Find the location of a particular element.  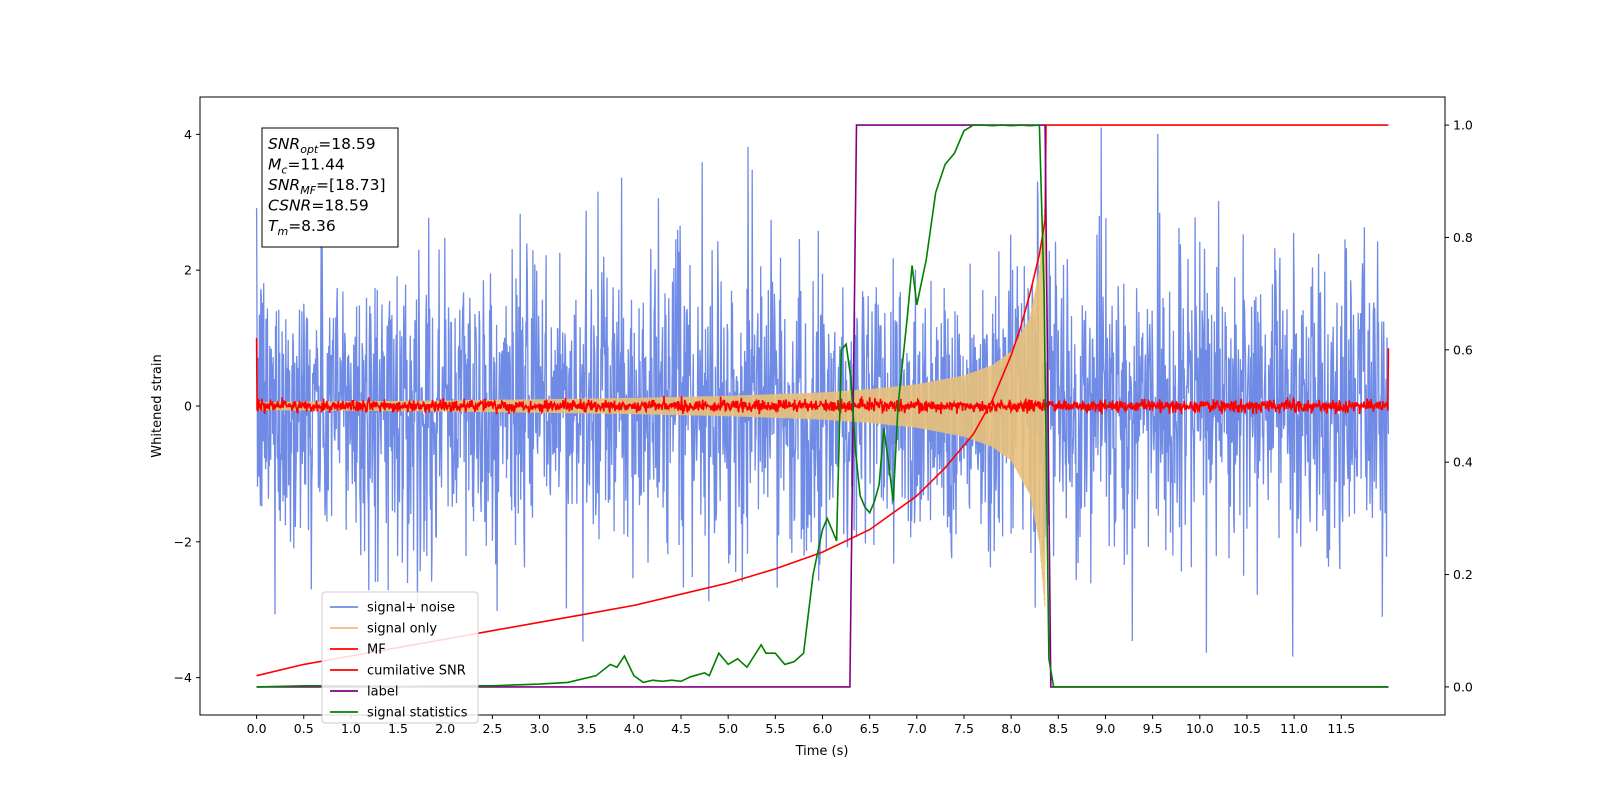

x-tick-label: 1.5 is located at coordinates (398, 728).